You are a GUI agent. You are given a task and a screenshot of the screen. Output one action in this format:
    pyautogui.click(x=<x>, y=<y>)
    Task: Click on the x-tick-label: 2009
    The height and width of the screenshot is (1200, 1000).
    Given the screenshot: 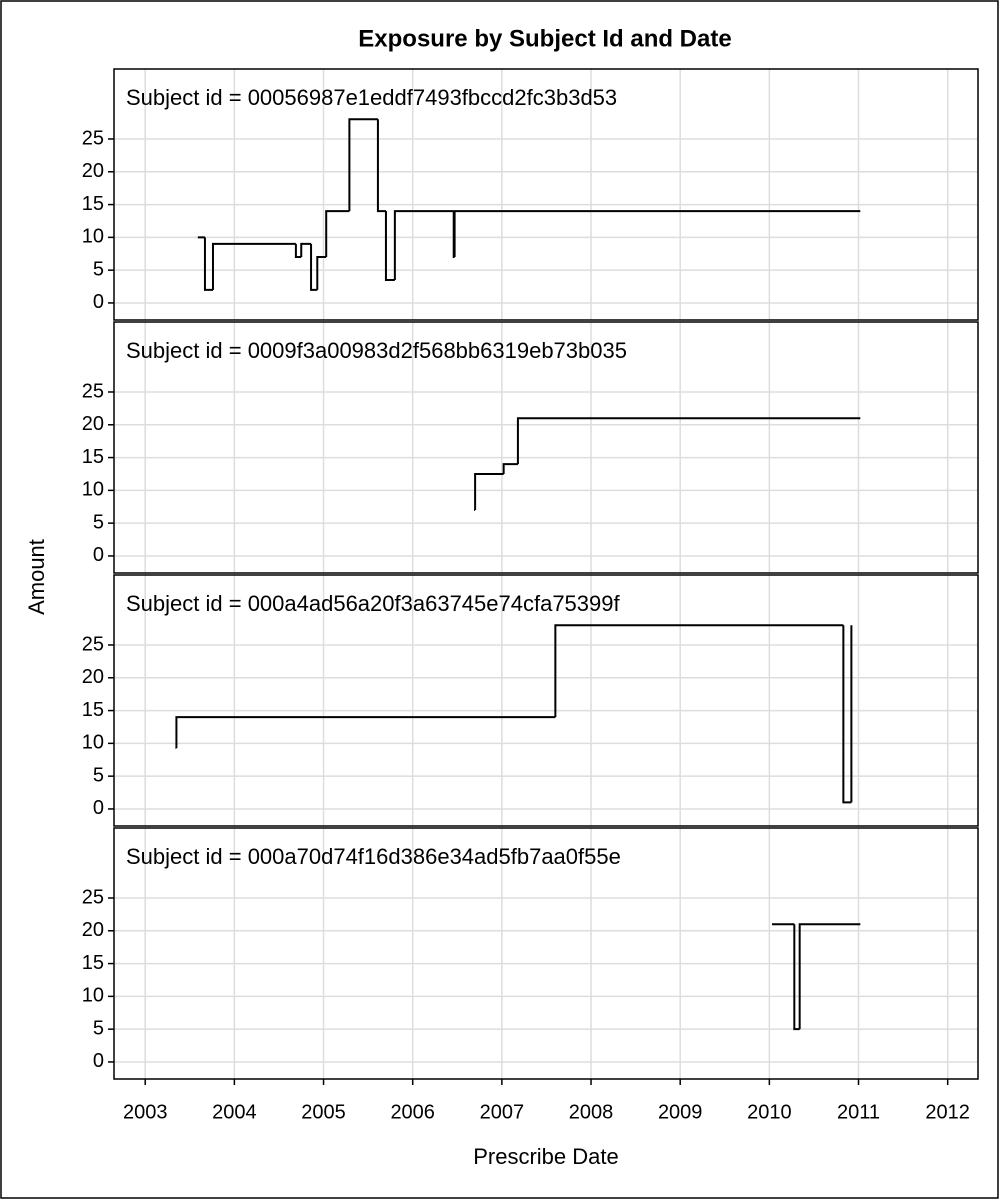 What is the action you would take?
    pyautogui.click(x=680, y=1112)
    